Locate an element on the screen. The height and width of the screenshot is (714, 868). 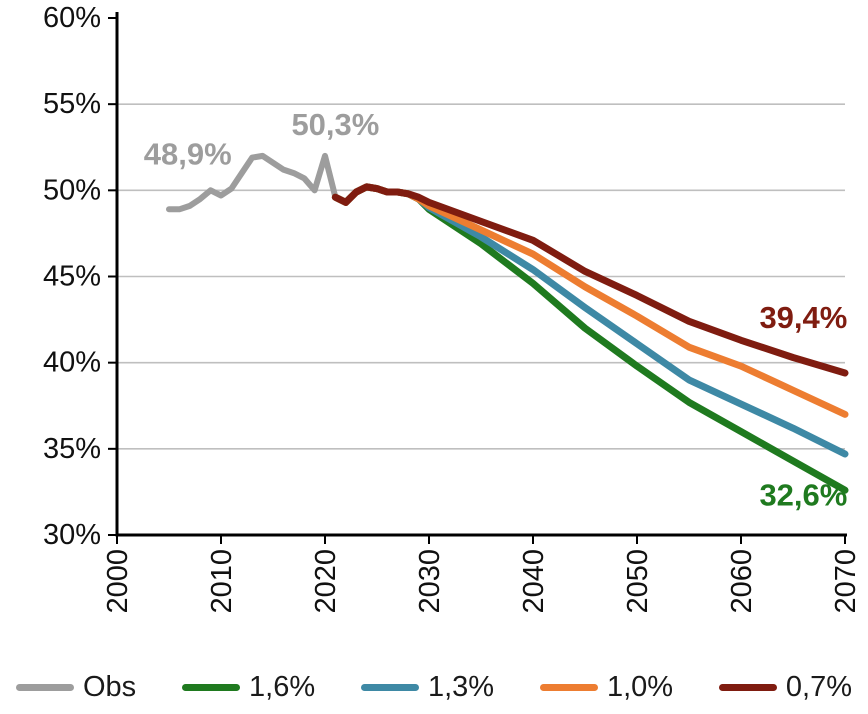
x-axis-label: 2070 is located at coordinates (846, 581).